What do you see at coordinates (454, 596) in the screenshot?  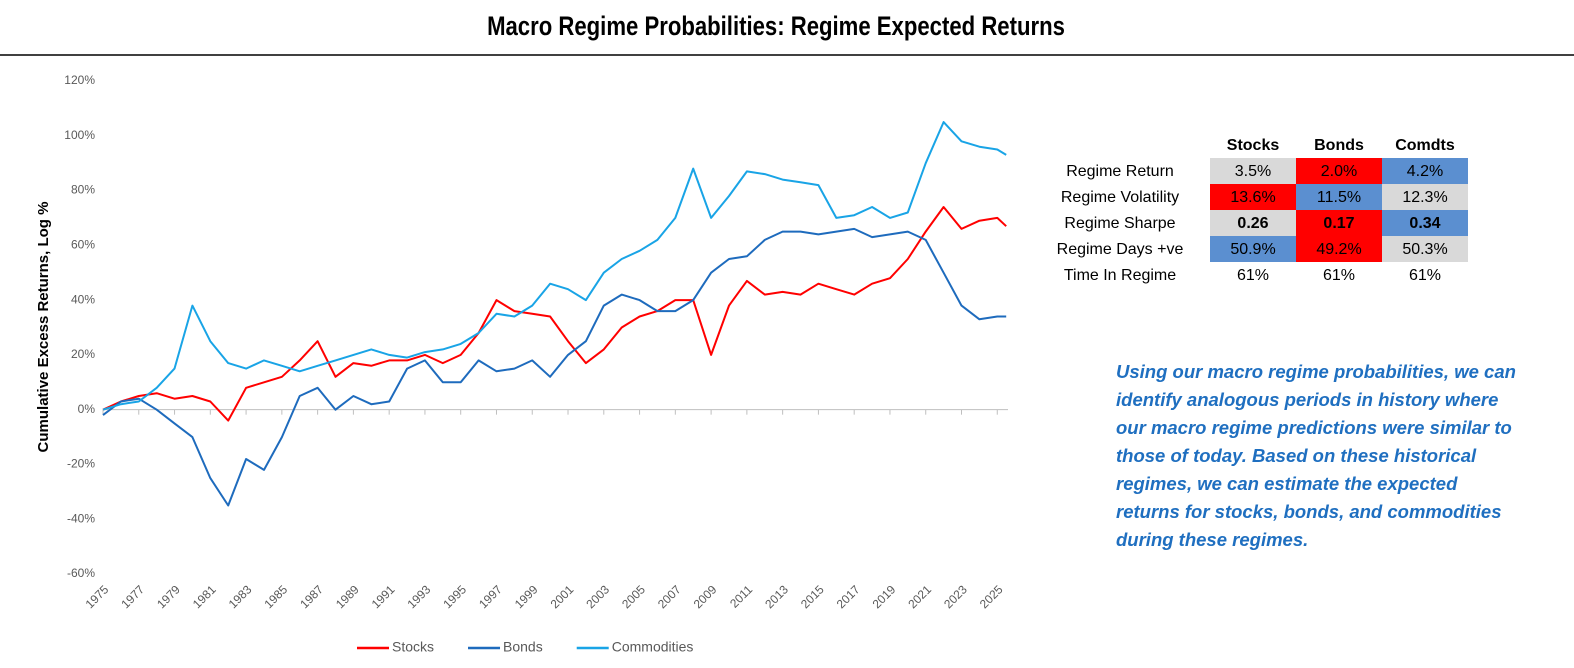 I see `x-tick-label: 1995` at bounding box center [454, 596].